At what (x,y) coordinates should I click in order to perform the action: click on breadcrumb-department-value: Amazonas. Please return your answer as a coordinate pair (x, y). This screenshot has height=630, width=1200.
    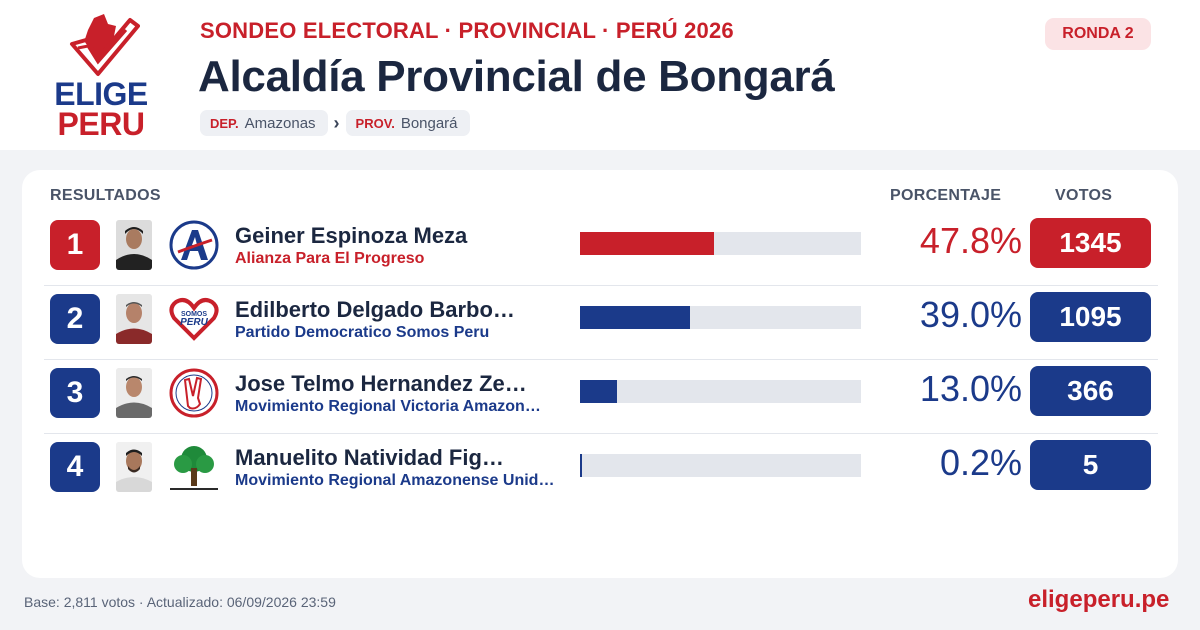
    Looking at the image, I should click on (280, 123).